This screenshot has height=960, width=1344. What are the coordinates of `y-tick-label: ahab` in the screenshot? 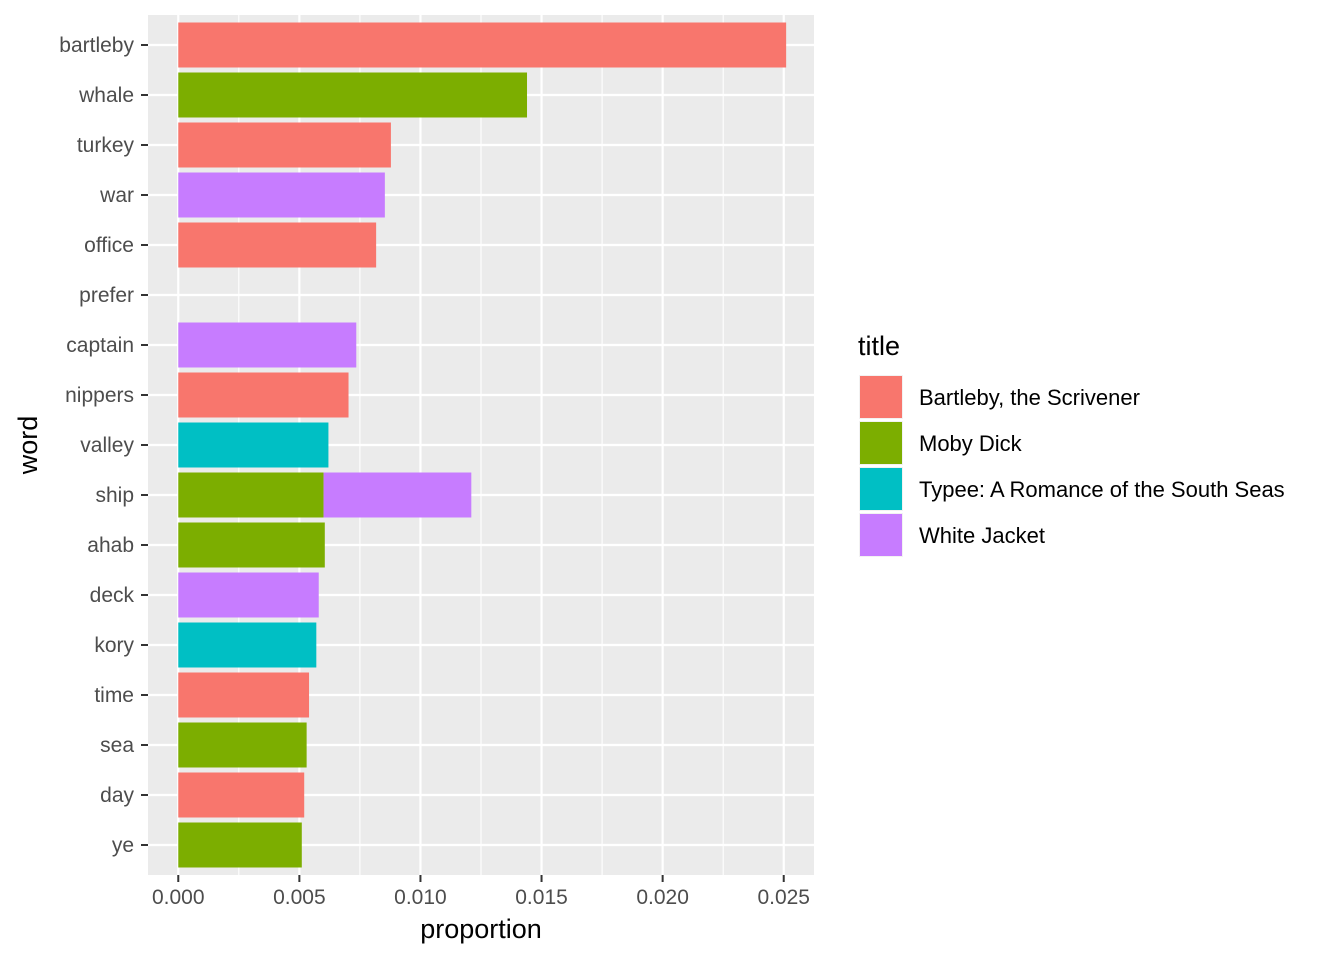 It's located at (110, 545).